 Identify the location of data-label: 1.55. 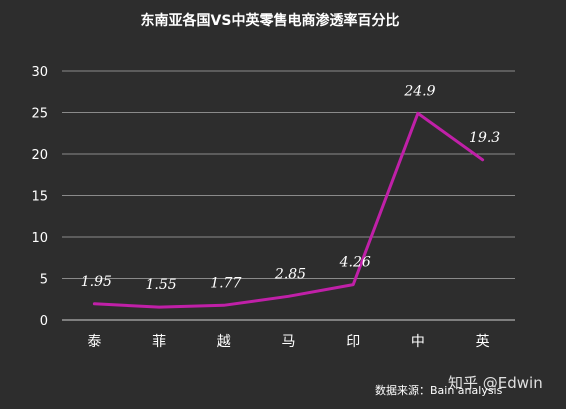
(160, 285).